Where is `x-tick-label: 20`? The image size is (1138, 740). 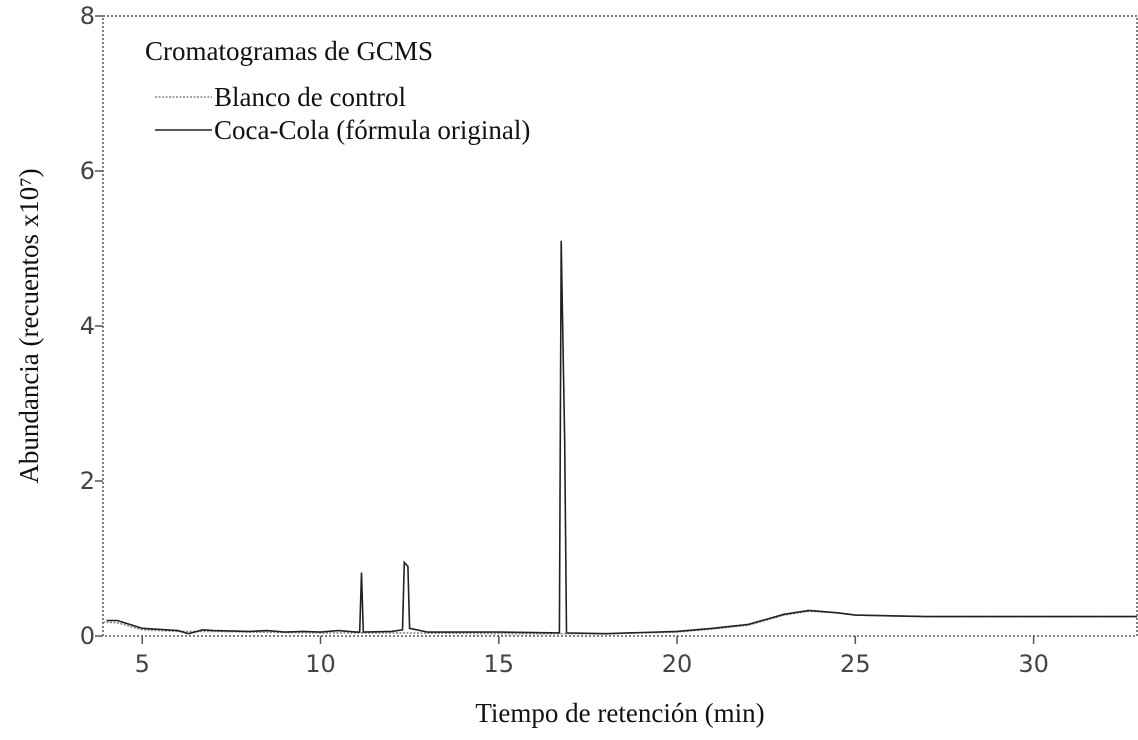 x-tick-label: 20 is located at coordinates (677, 664).